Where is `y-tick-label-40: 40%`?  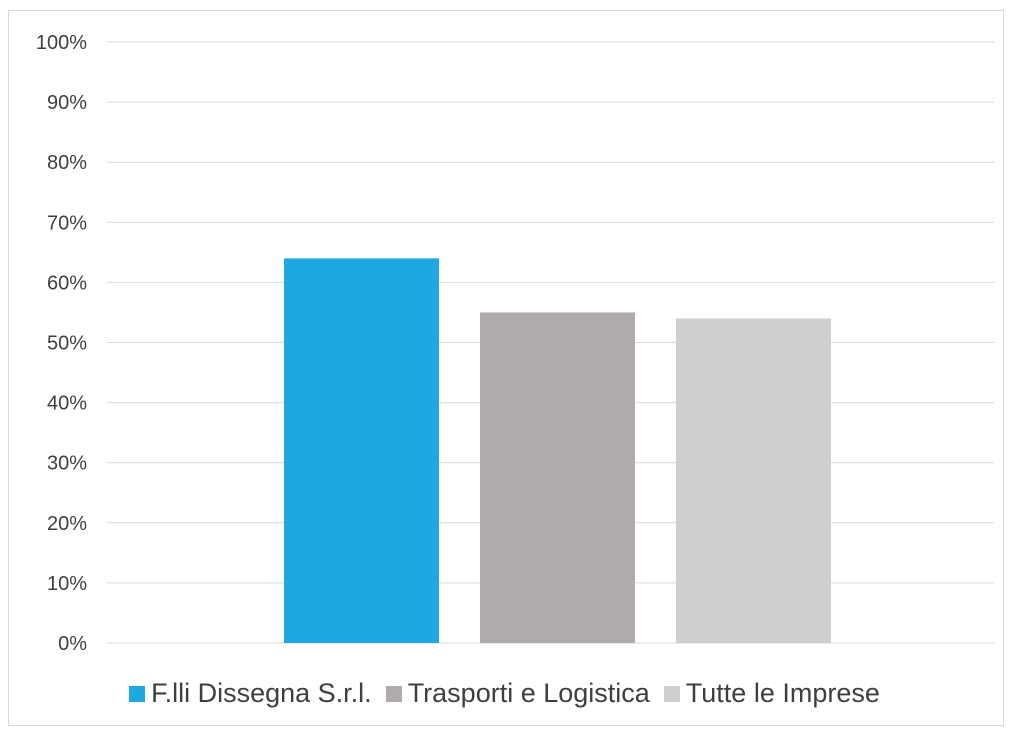
y-tick-label-40: 40% is located at coordinates (67, 404).